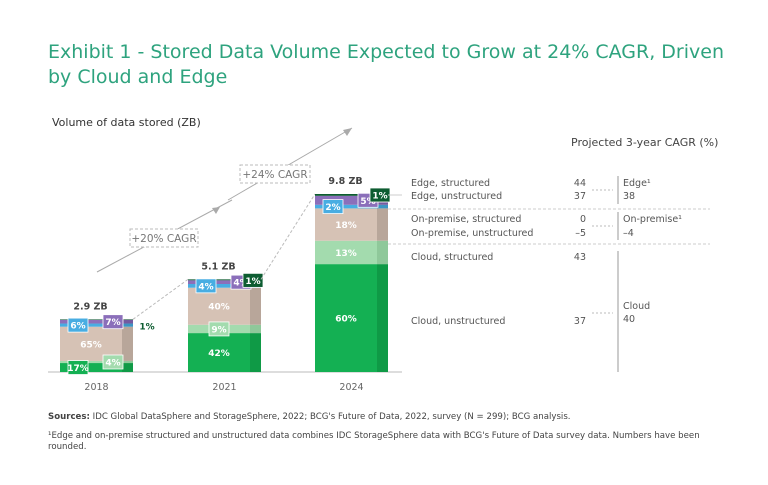  What do you see at coordinates (472, 233) in the screenshot?
I see `cagr-row-label: On-premise, unstructured` at bounding box center [472, 233].